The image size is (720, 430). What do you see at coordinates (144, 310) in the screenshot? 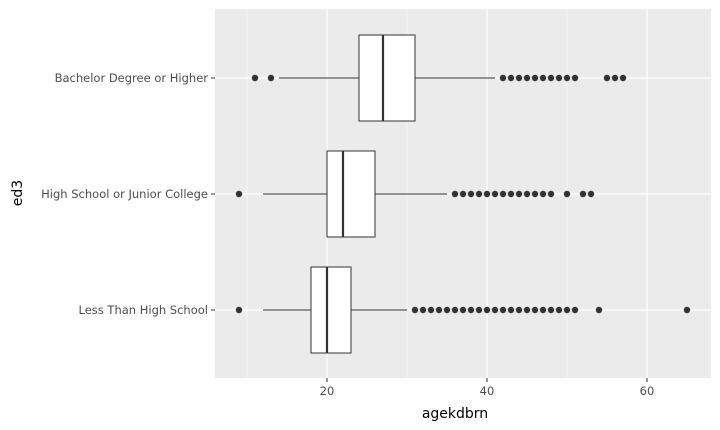
I see `y-tick-label: Less Than High School` at bounding box center [144, 310].